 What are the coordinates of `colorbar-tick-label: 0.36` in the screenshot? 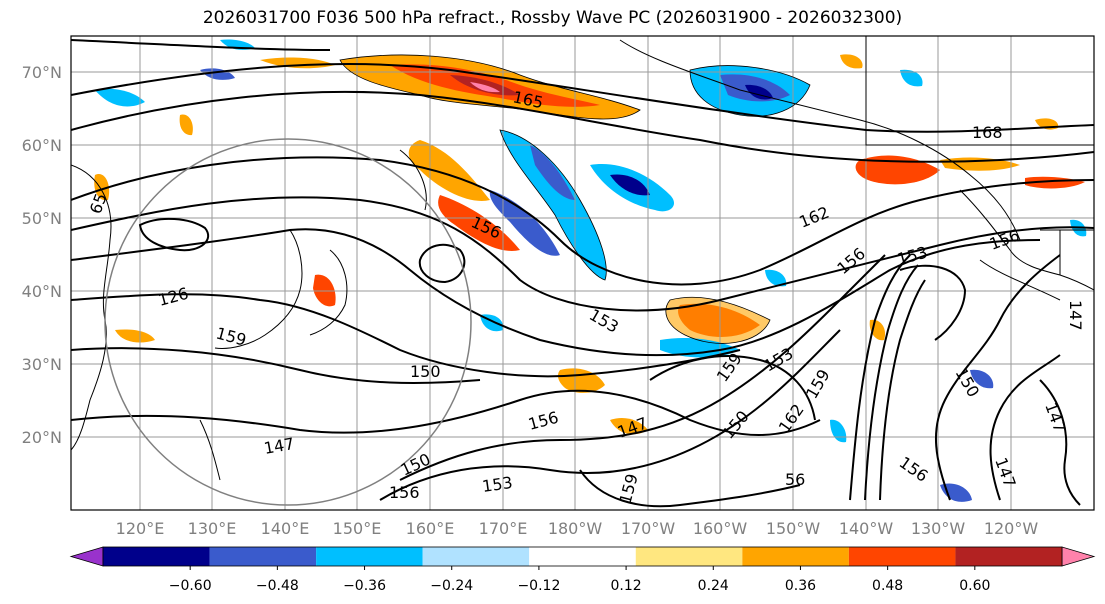 It's located at (800, 586).